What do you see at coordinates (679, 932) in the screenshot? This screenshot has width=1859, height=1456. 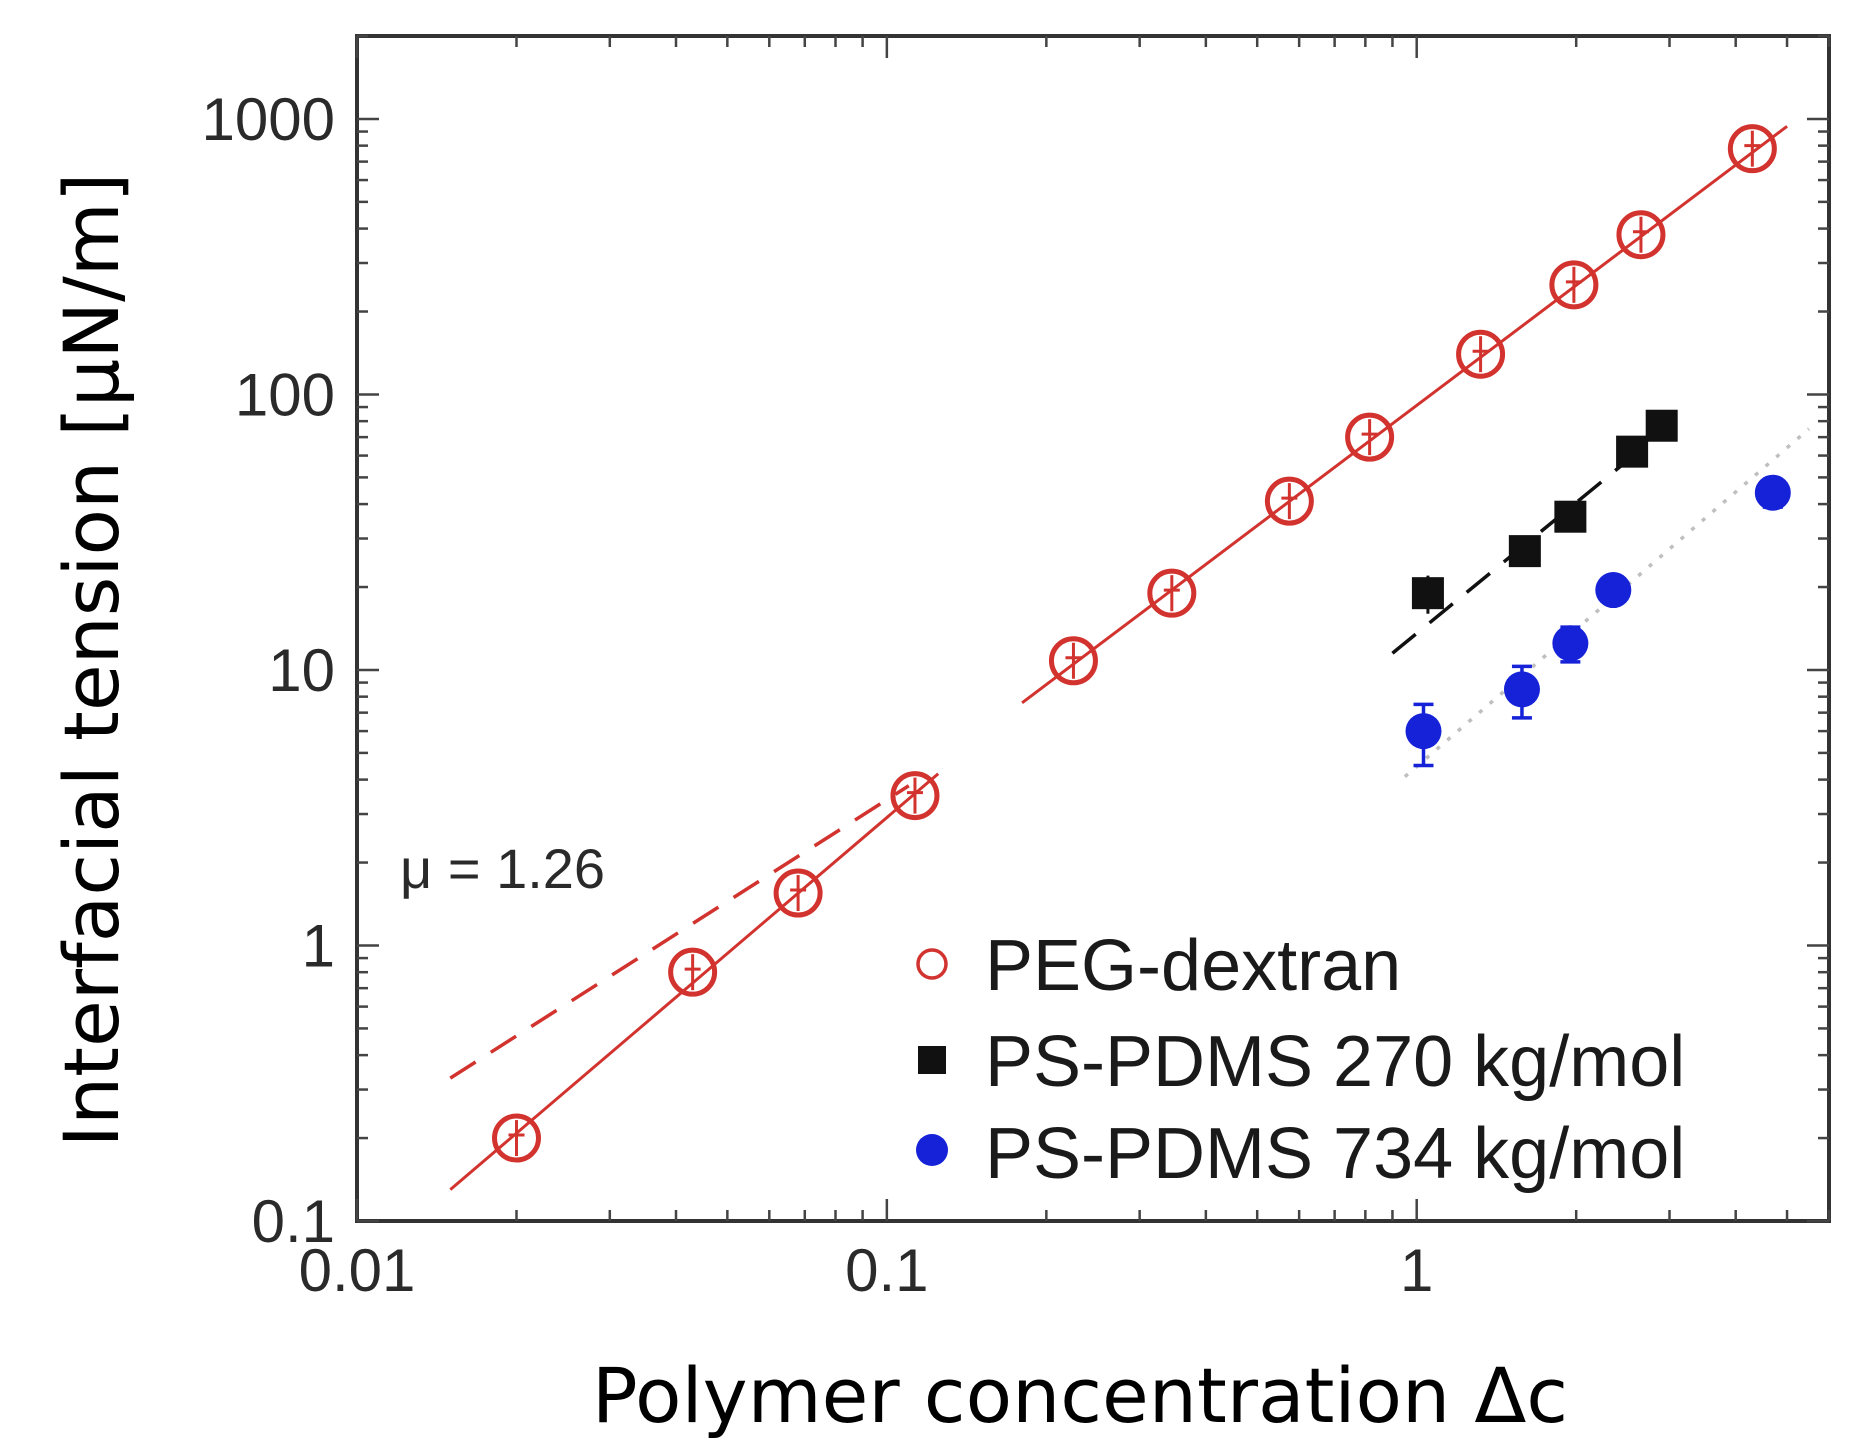 I see `fit-line` at bounding box center [679, 932].